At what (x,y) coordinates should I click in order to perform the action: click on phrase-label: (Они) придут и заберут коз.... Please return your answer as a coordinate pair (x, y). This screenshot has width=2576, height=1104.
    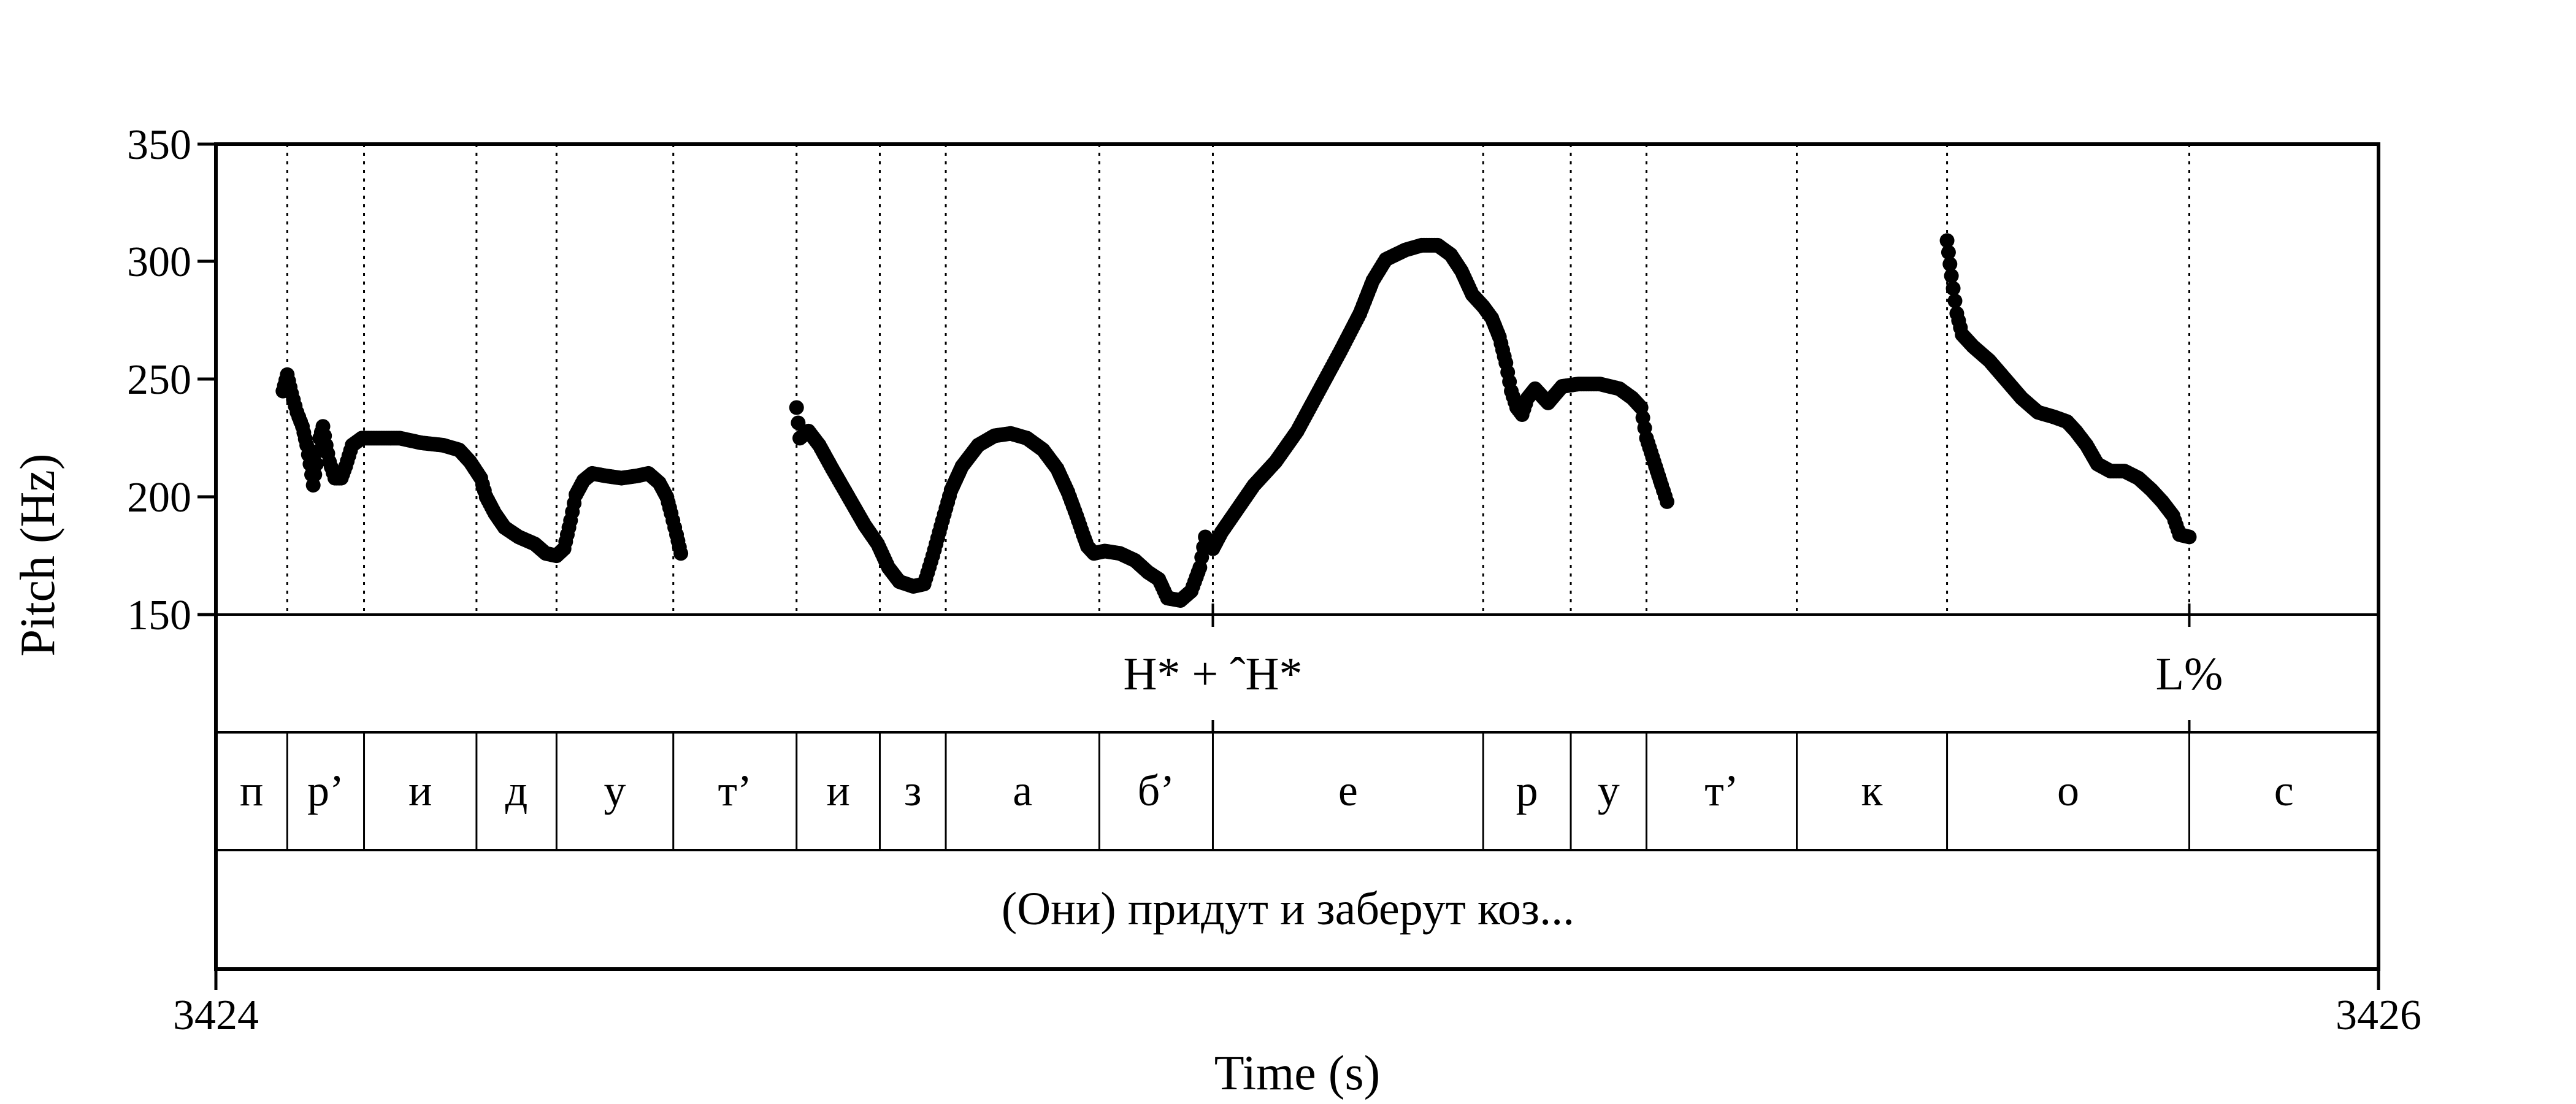
    Looking at the image, I should click on (1288, 909).